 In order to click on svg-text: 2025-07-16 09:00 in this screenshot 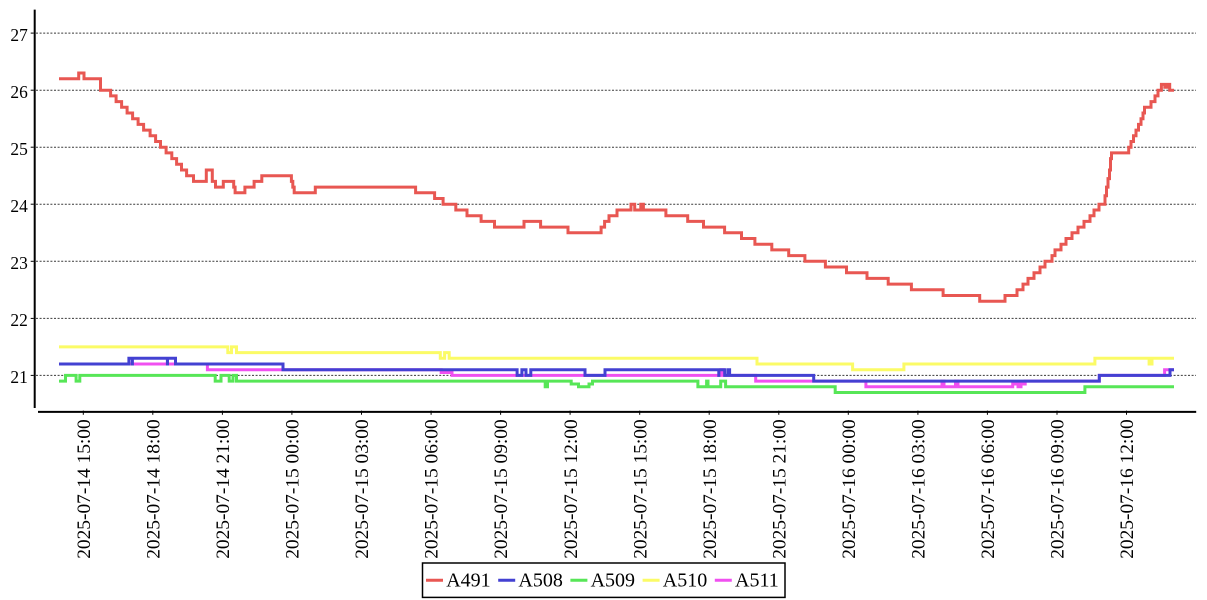, I will do `click(1058, 489)`.